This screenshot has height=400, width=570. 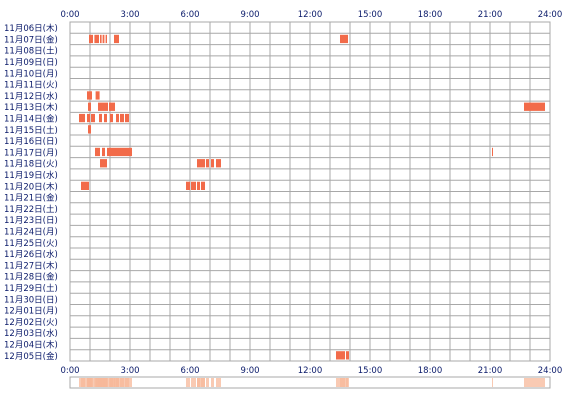 I want to click on row-label: 11月14日(金), so click(x=31, y=119).